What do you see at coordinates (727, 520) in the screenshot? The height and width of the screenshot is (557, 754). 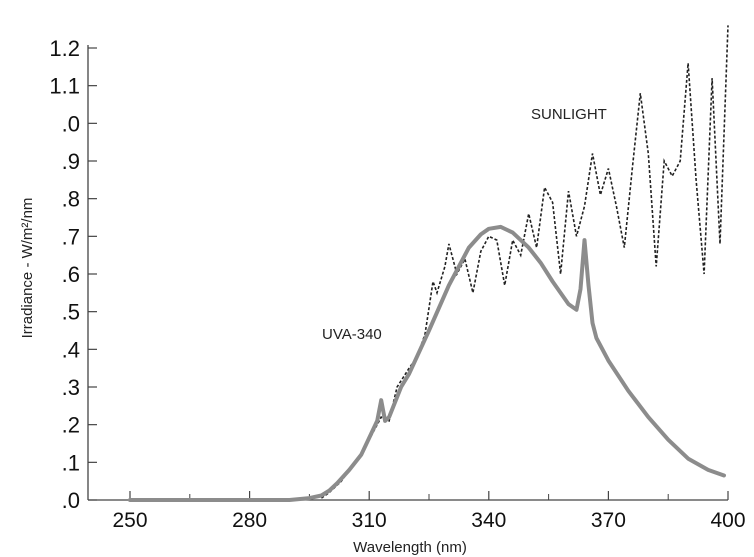 I see `x-tick-label: 400` at bounding box center [727, 520].